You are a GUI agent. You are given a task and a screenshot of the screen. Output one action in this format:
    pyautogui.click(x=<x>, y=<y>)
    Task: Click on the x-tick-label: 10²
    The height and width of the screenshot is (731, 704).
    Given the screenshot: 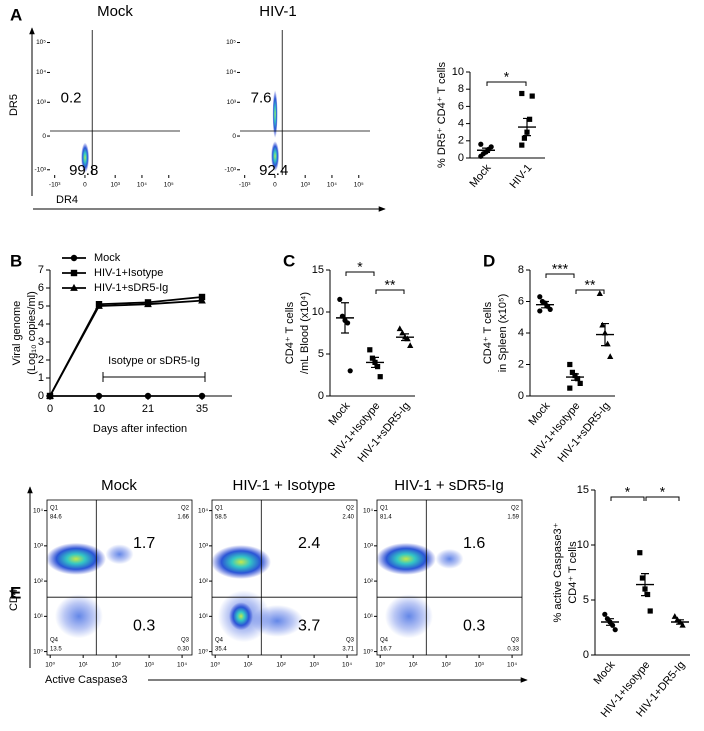 What is the action you would take?
    pyautogui.click(x=446, y=665)
    